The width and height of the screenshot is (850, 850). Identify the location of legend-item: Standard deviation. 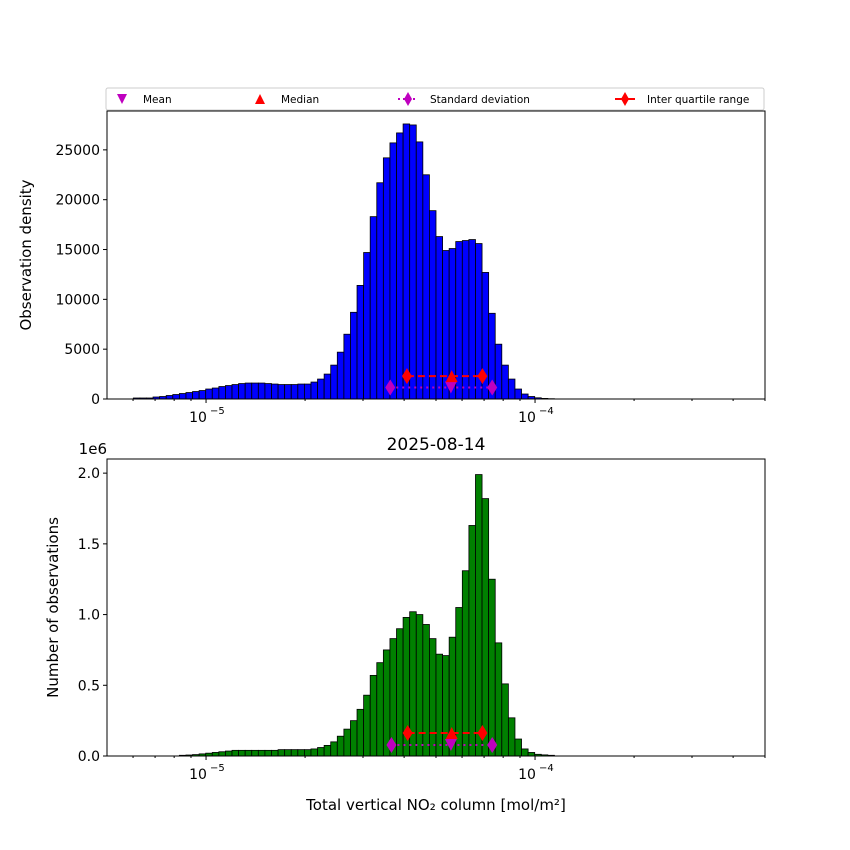
(464, 99).